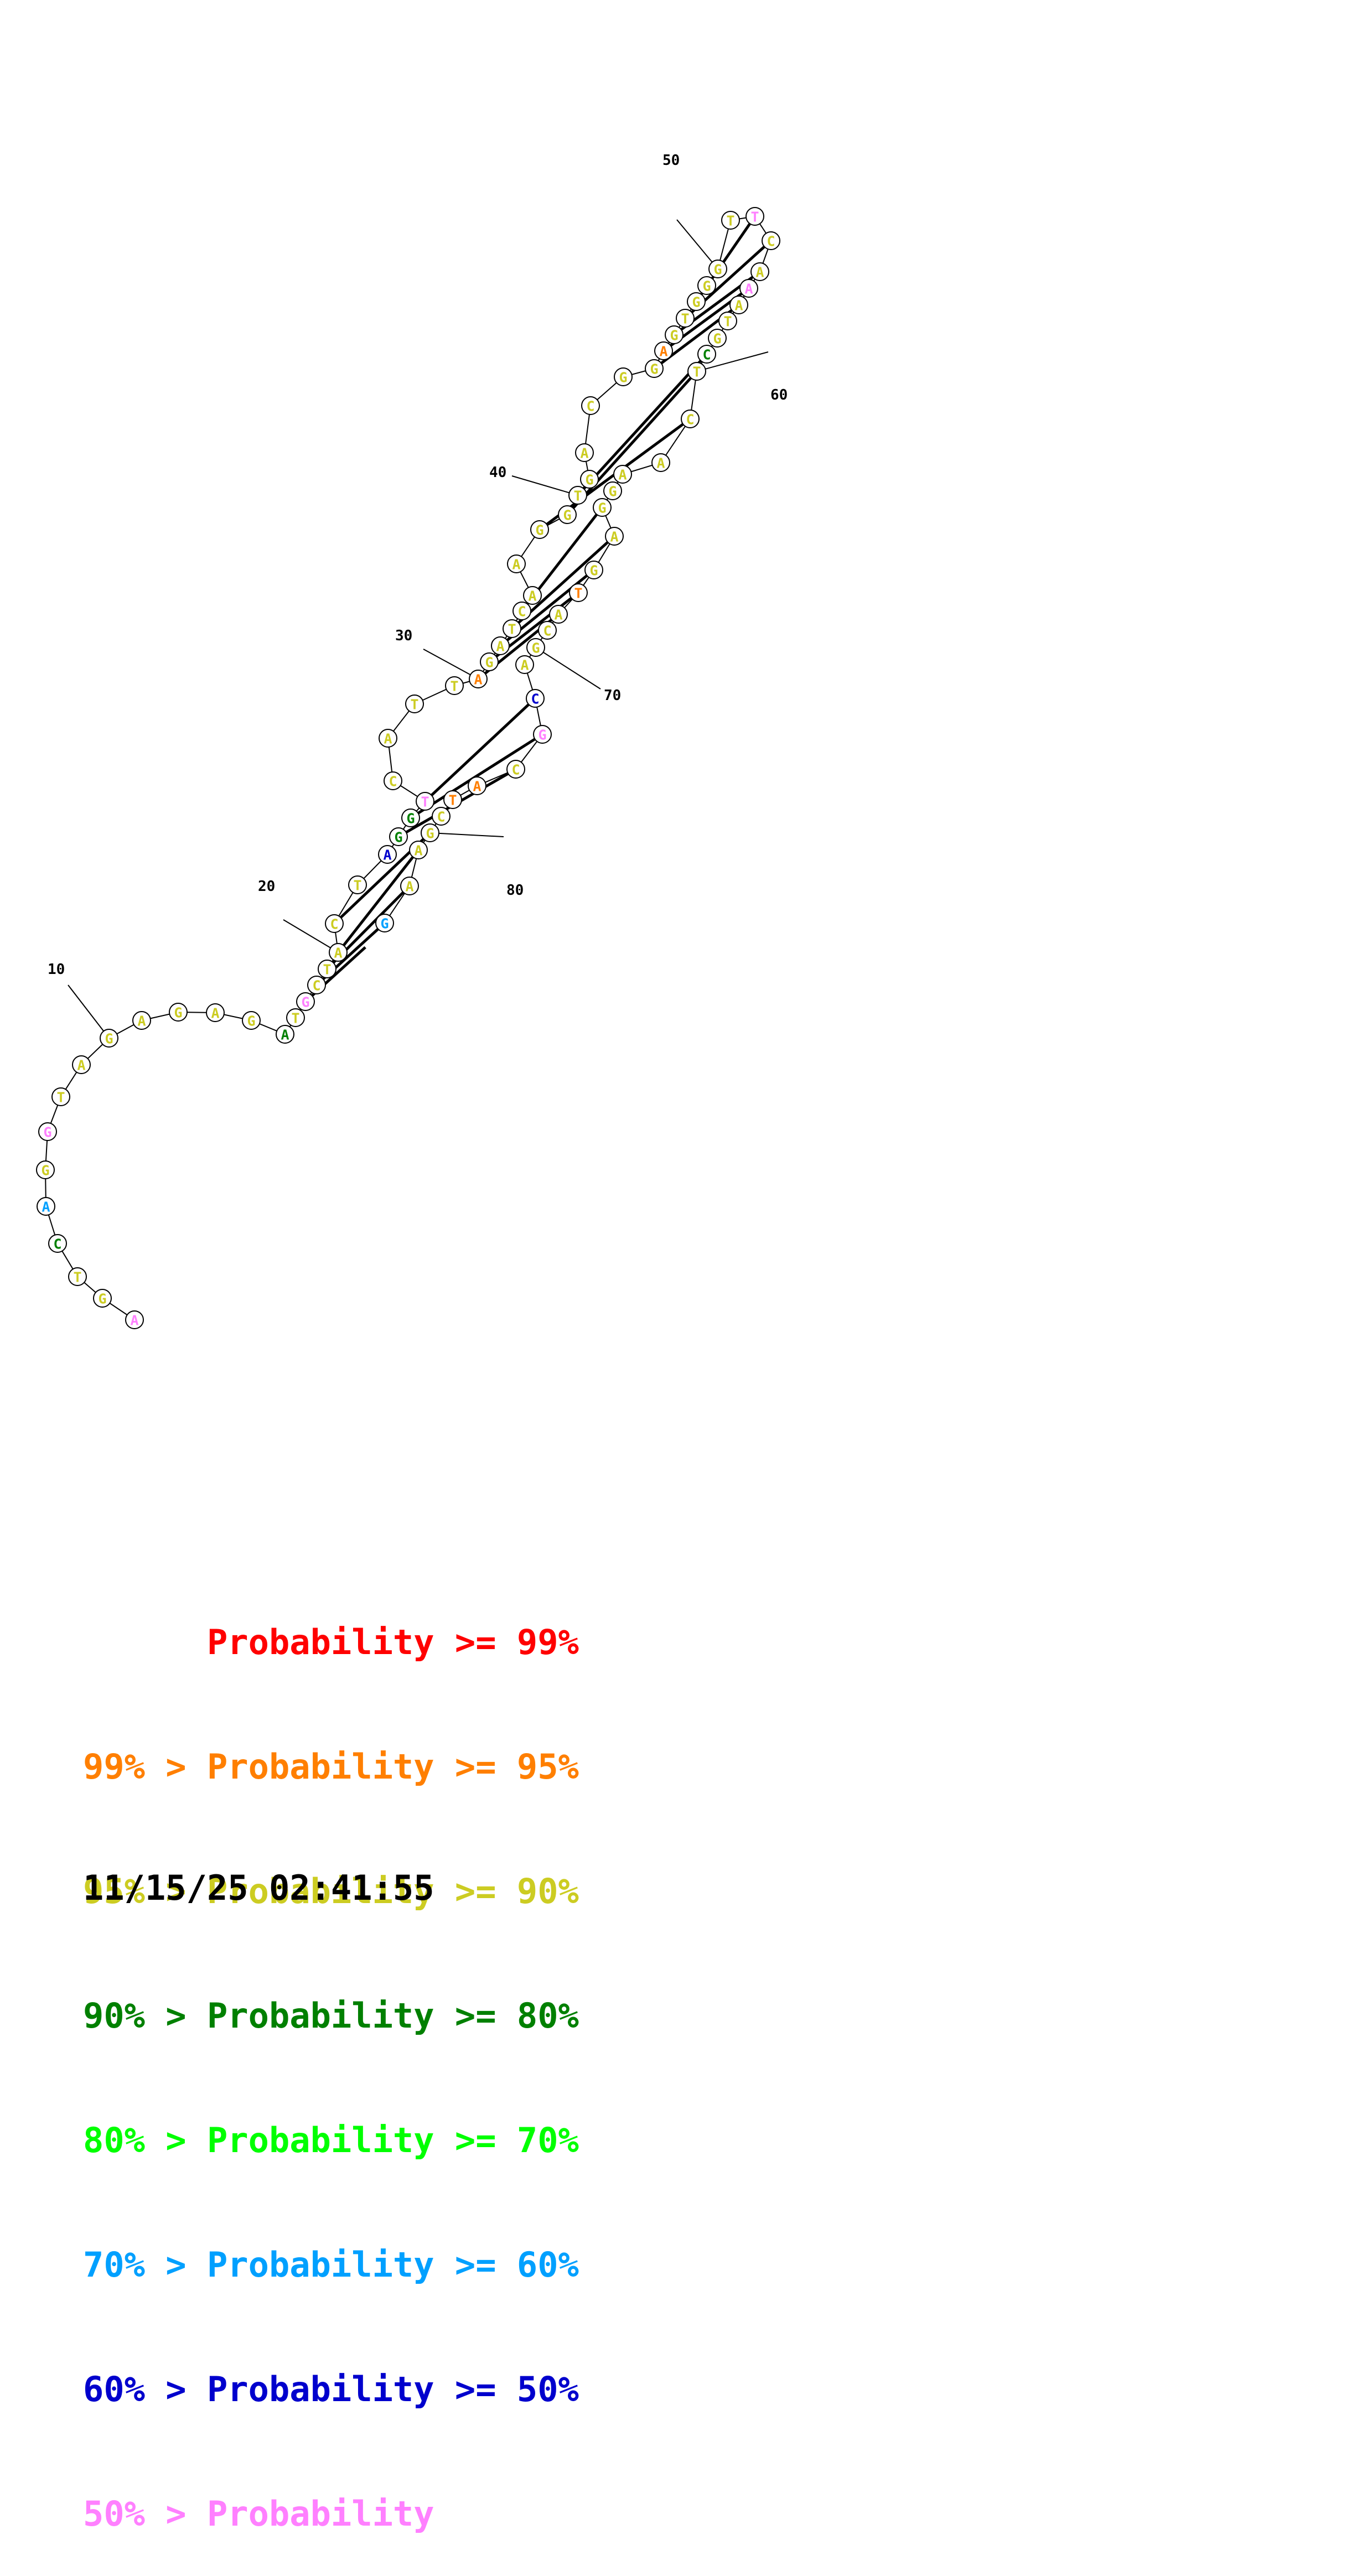 The image size is (1372, 2576). What do you see at coordinates (515, 890) in the screenshot?
I see `position-label-80: 80` at bounding box center [515, 890].